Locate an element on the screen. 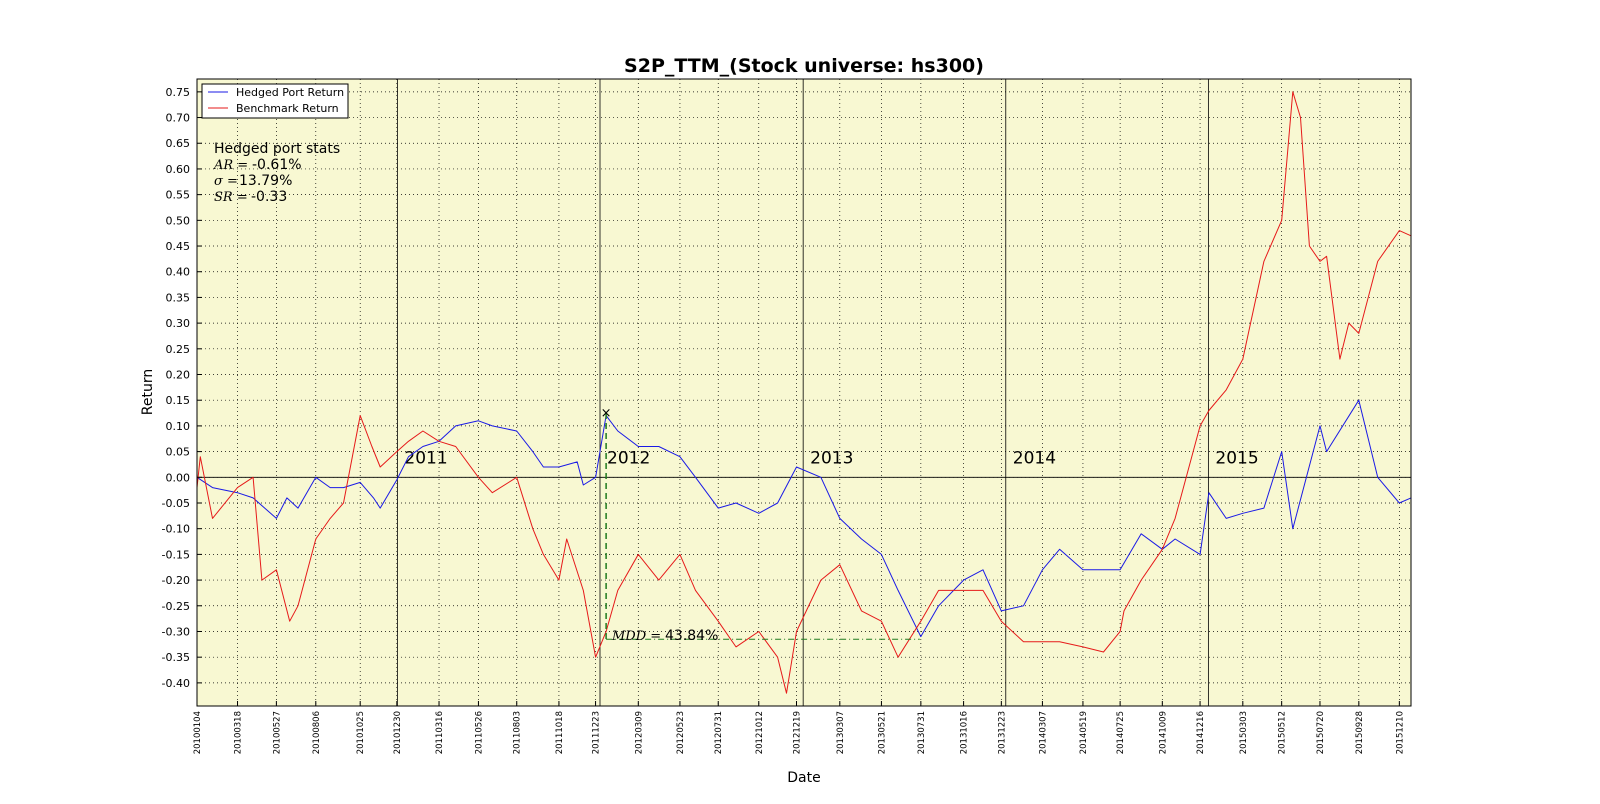 This screenshot has height=804, width=1600. y-tick-label: -0.30 is located at coordinates (176, 631).